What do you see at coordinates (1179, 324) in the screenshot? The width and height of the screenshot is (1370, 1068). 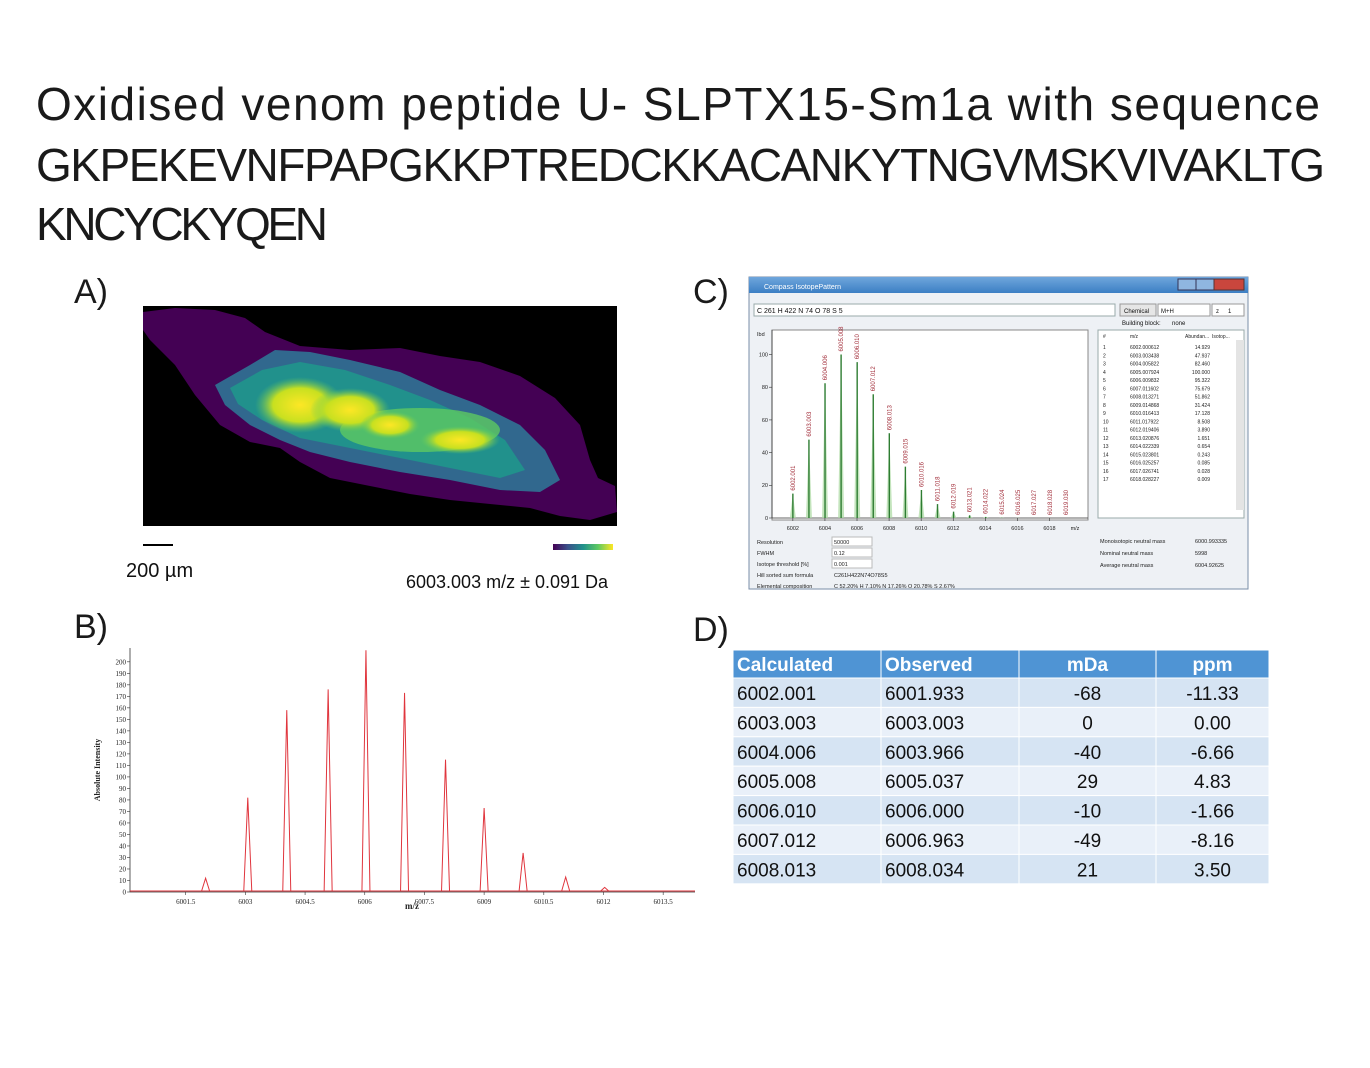 I see `building-block-value: none` at bounding box center [1179, 324].